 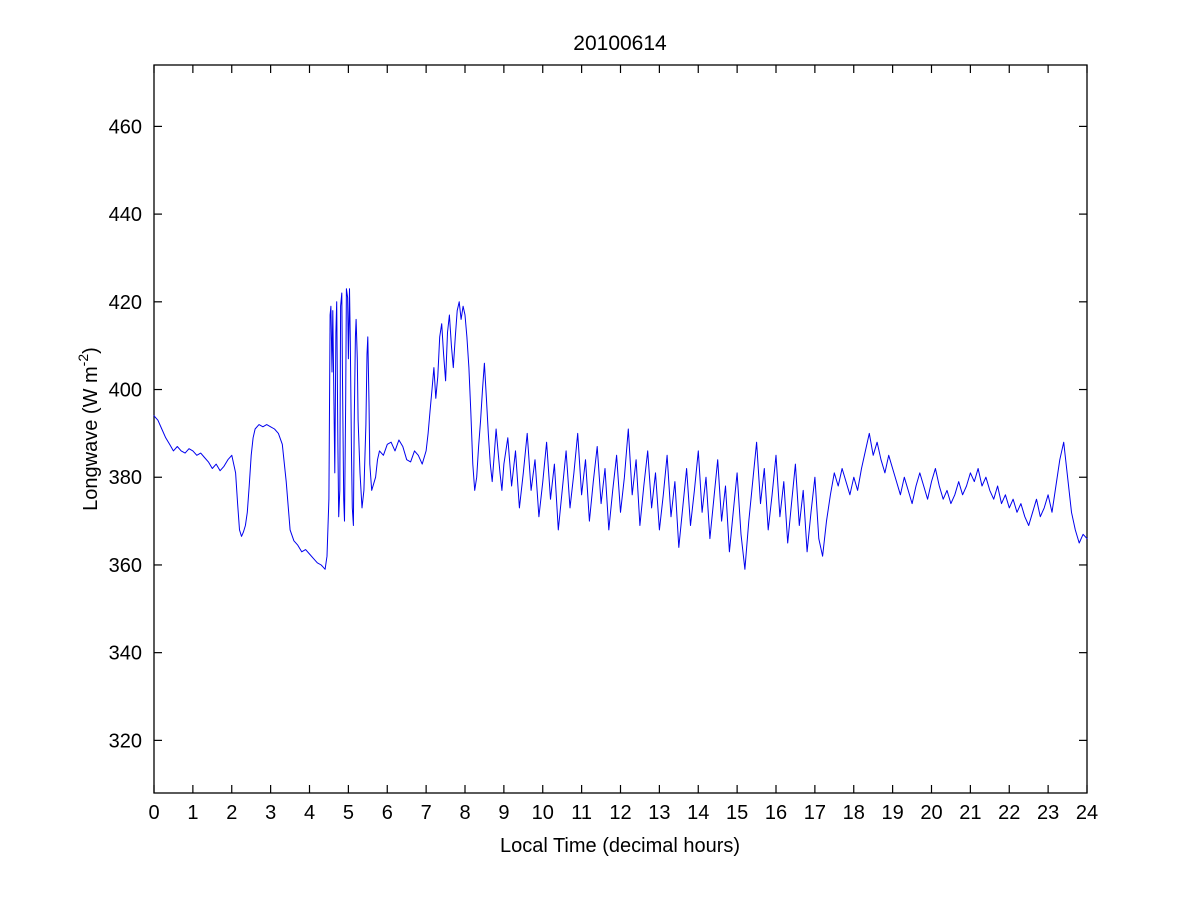 I want to click on x-tick-label: 13, so click(x=659, y=813).